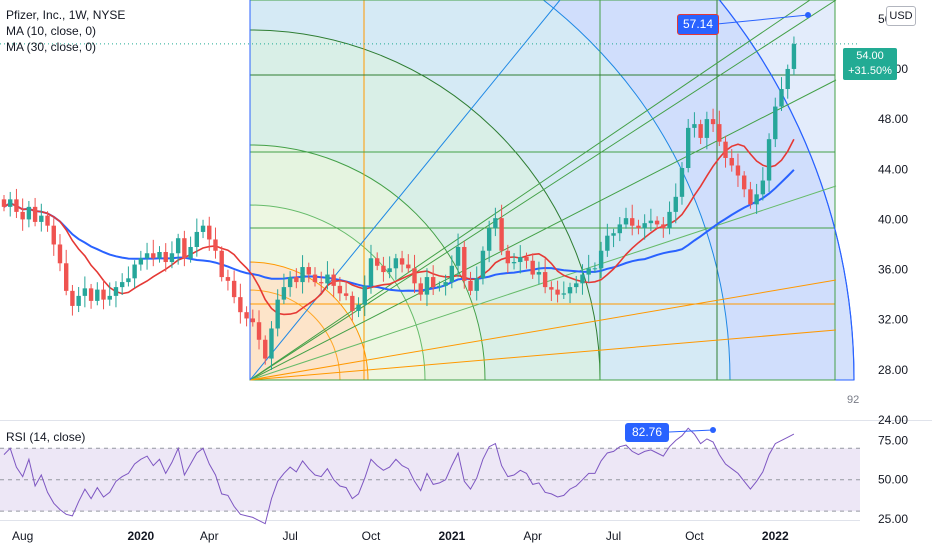 The width and height of the screenshot is (932, 550). What do you see at coordinates (870, 56) in the screenshot?
I see `last-price-value: 54.00` at bounding box center [870, 56].